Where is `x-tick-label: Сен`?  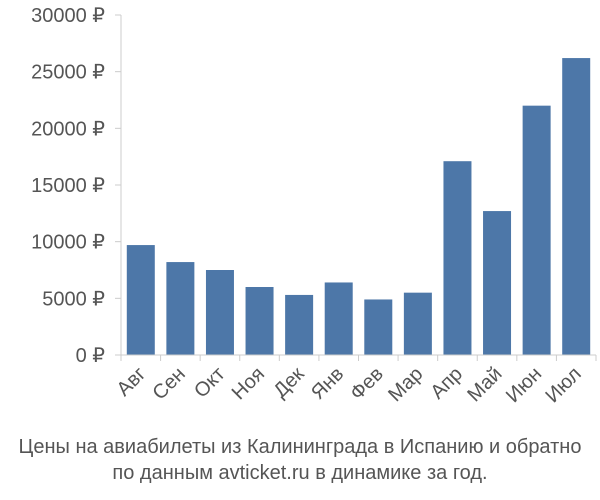 x-tick-label: Сен is located at coordinates (168, 383).